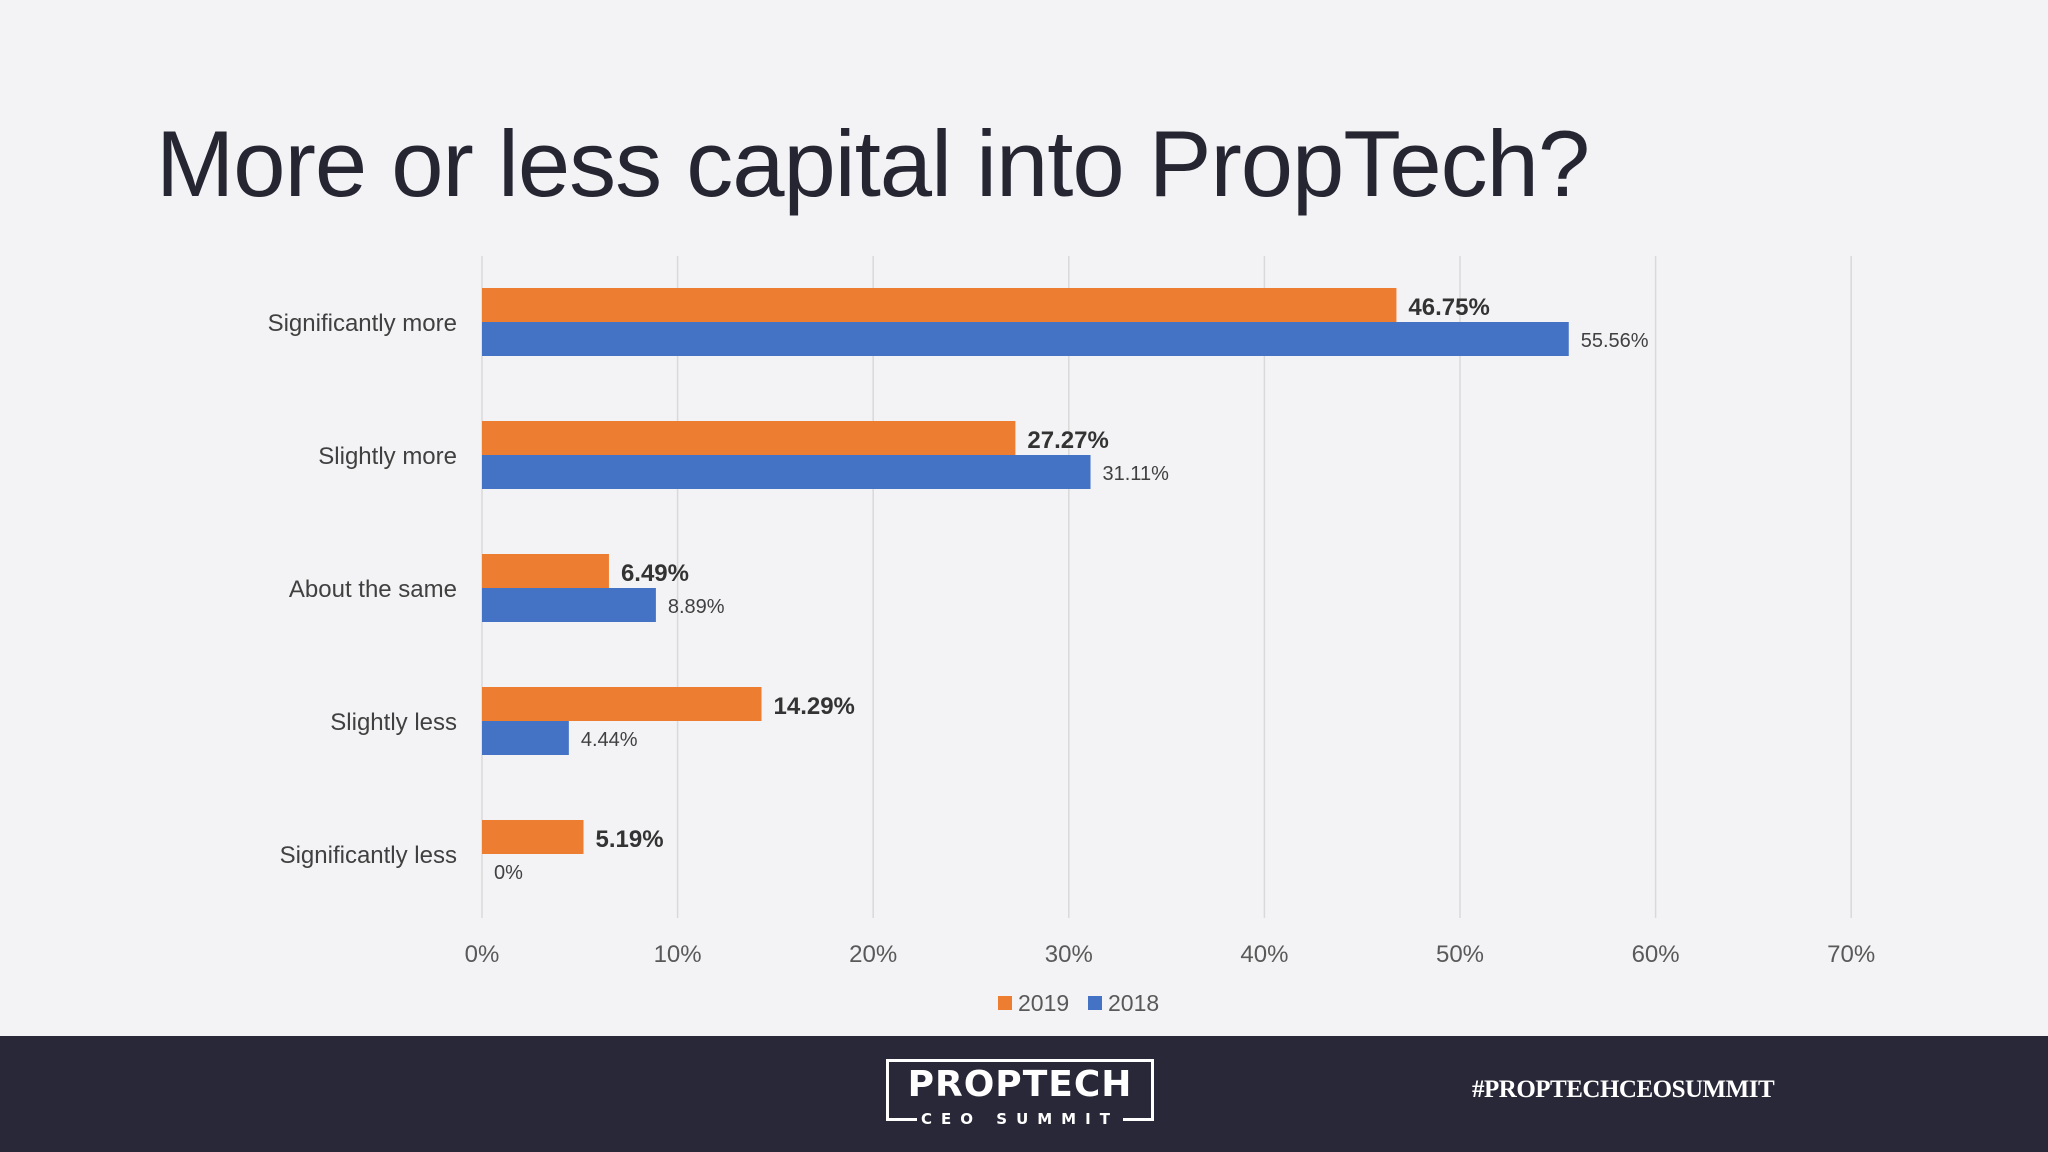 Image resolution: width=2048 pixels, height=1152 pixels. Describe the element at coordinates (387, 456) in the screenshot. I see `category-label: Slightly more` at that location.